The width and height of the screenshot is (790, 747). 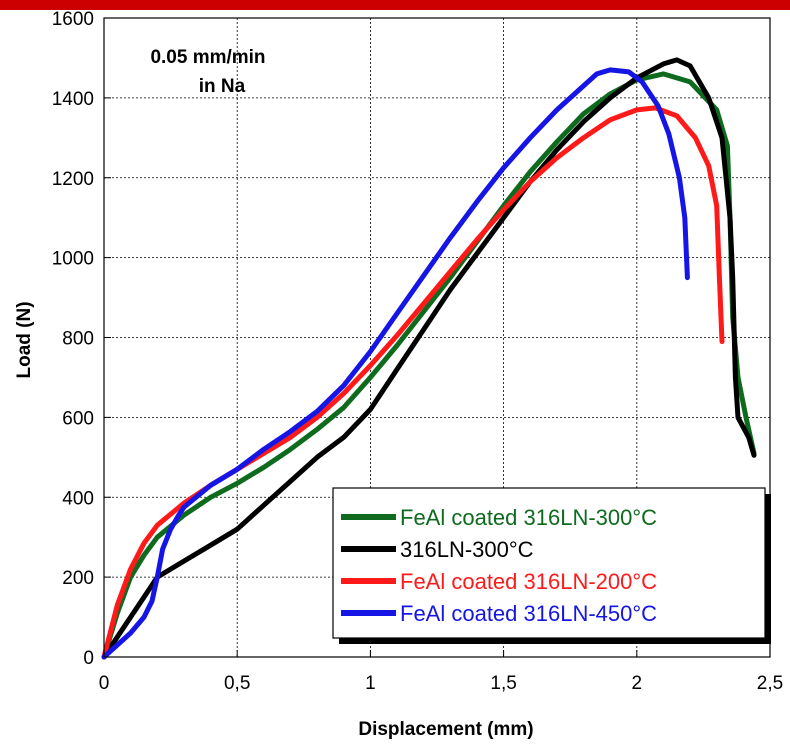 I want to click on top-accent-bar, so click(x=395, y=5).